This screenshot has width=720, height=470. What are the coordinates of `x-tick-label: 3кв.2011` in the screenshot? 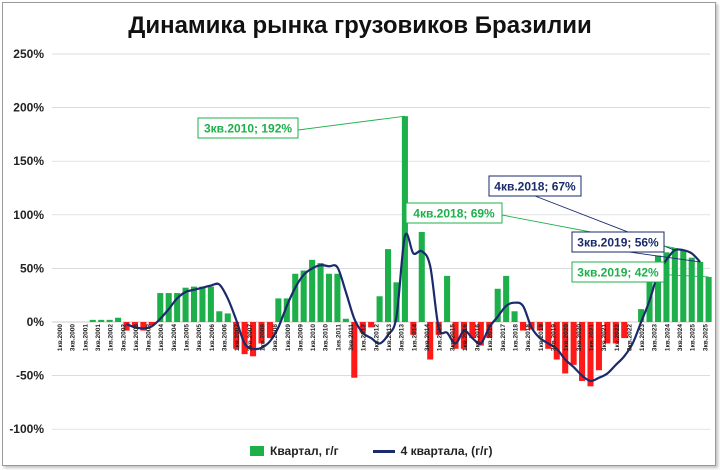 It's located at (351, 337).